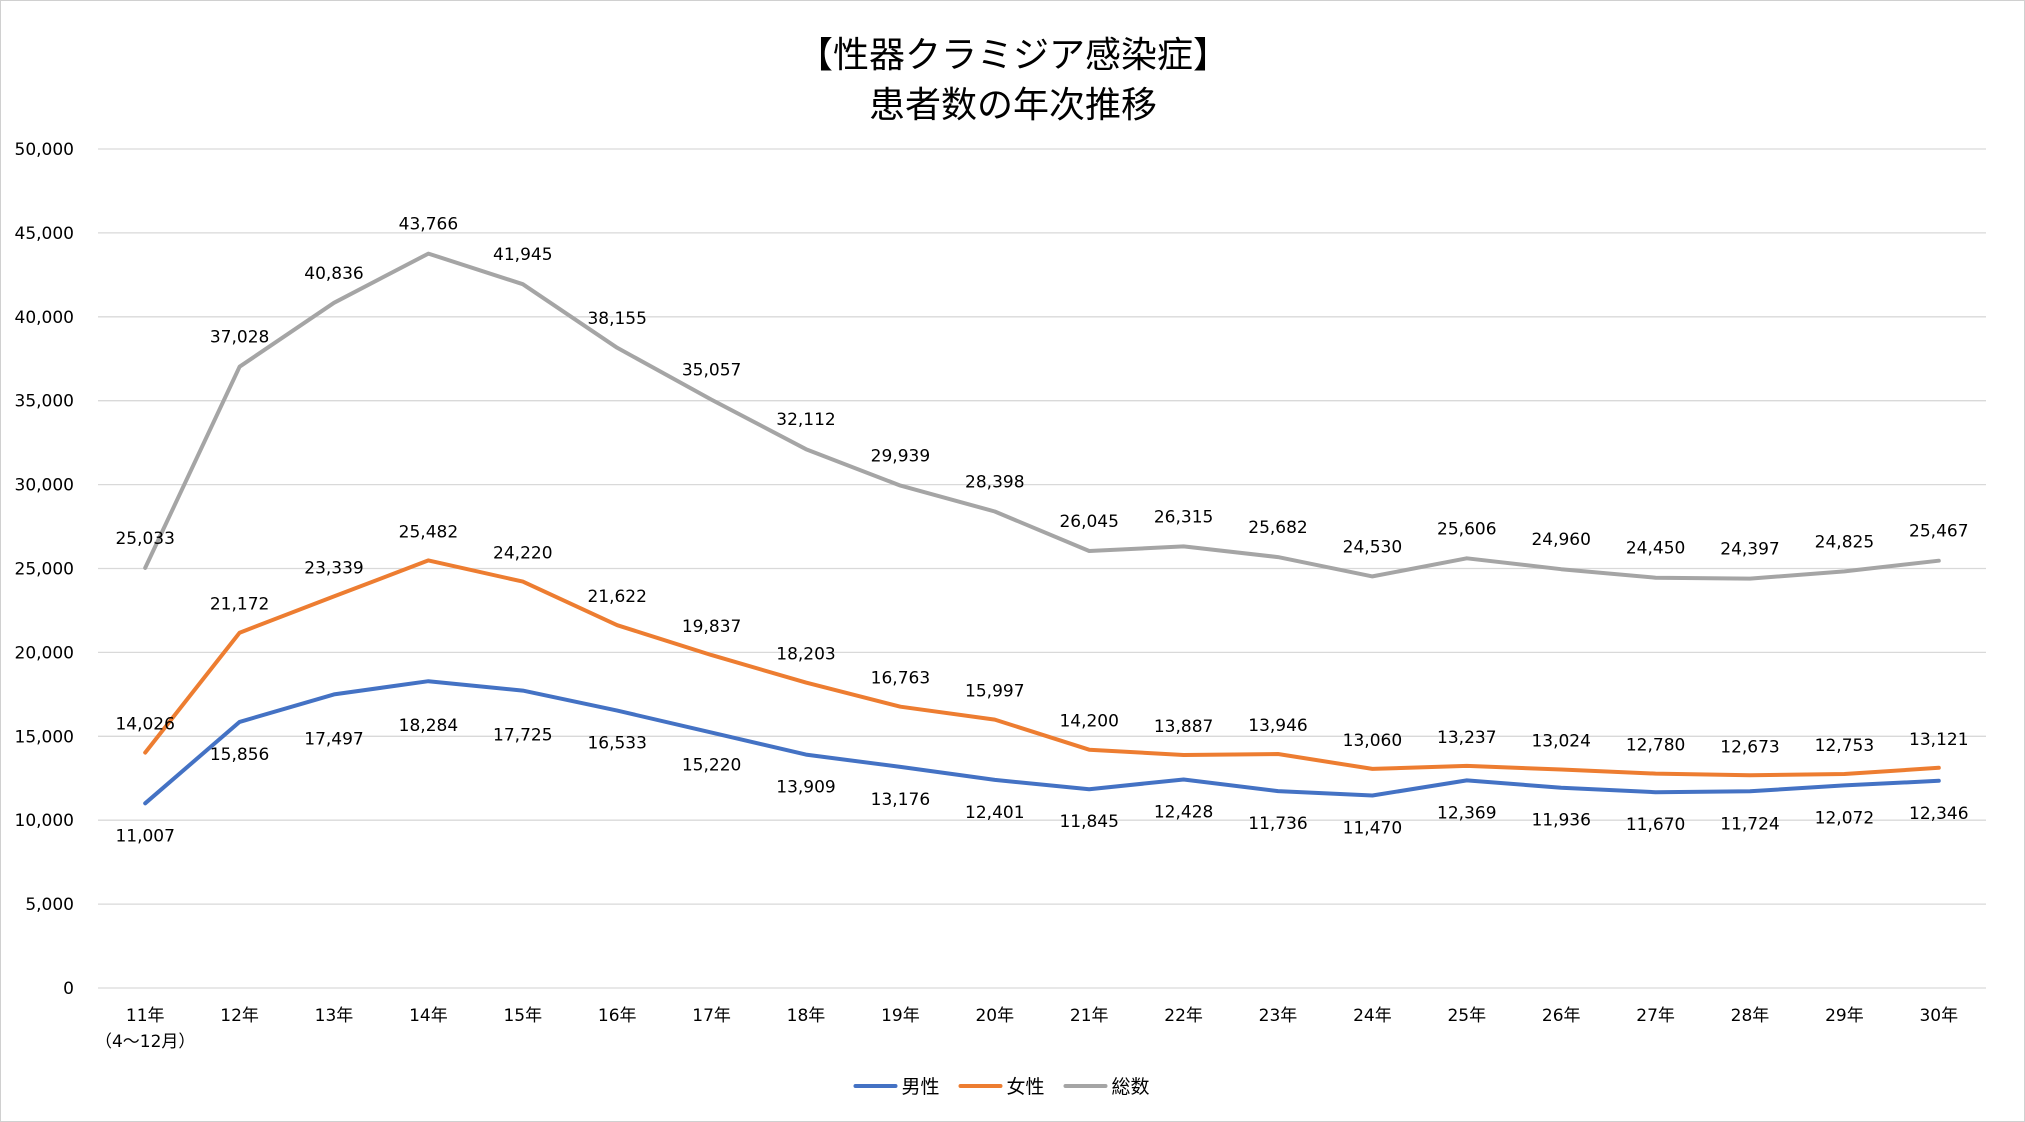 Image resolution: width=2025 pixels, height=1122 pixels. I want to click on legend-item-female: 女性, so click(1001, 1087).